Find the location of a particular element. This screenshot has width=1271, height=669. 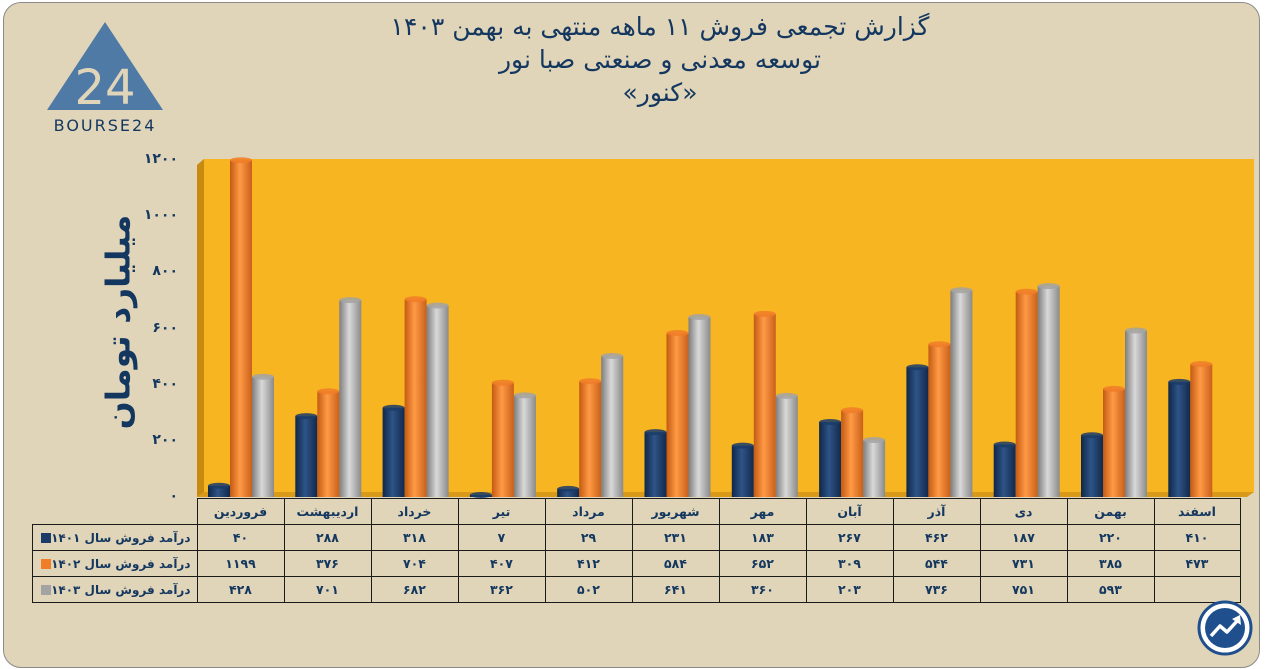

table-cell: ۴۰ is located at coordinates (240, 537).